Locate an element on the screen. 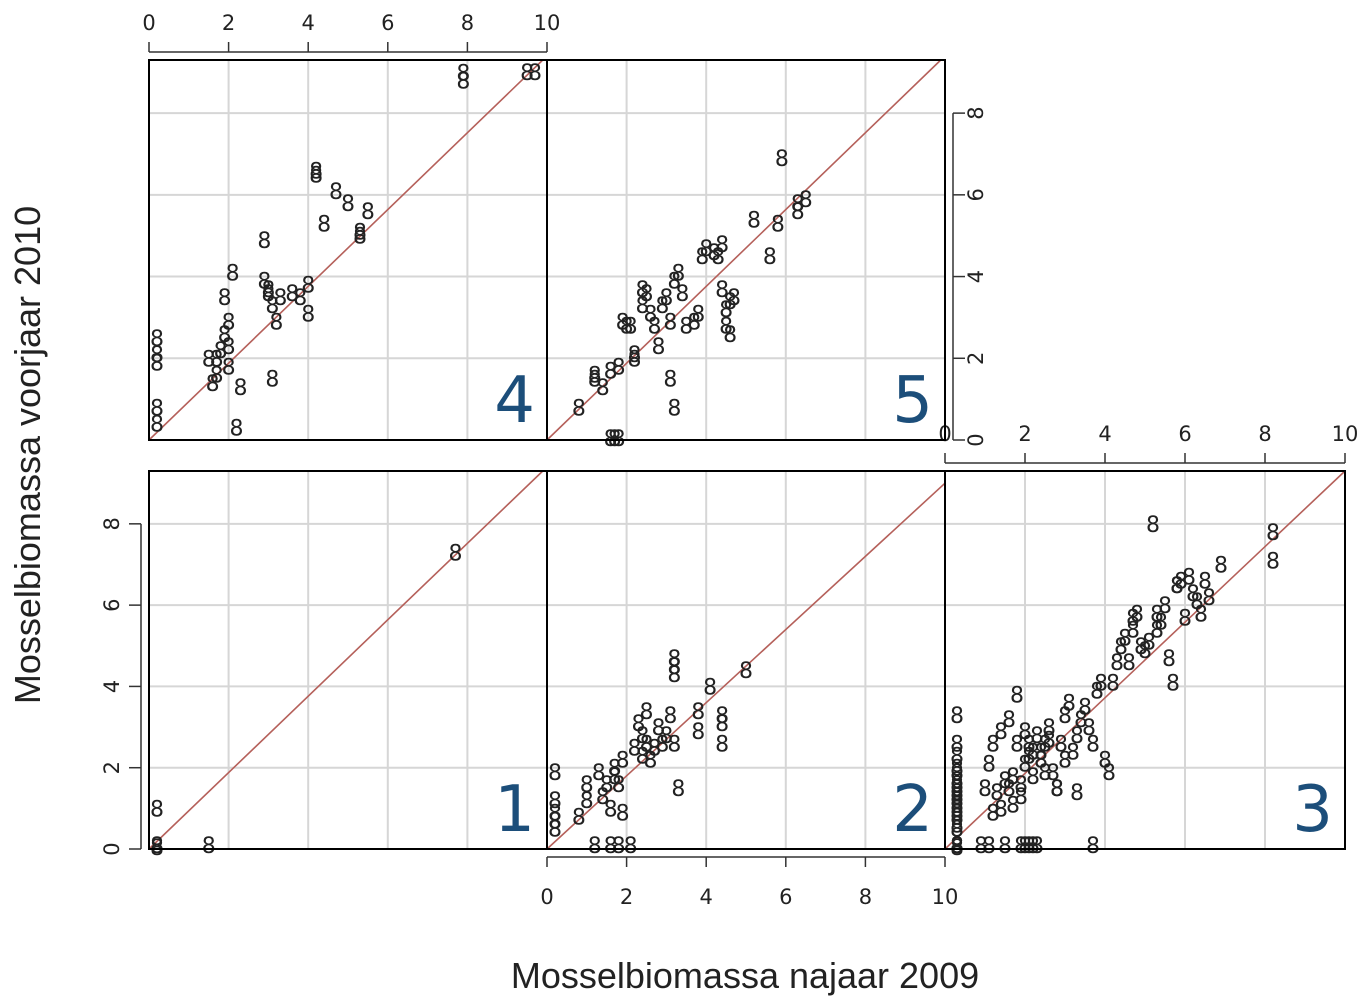 The height and width of the screenshot is (1007, 1360). panel-label: 3 is located at coordinates (1312, 810).